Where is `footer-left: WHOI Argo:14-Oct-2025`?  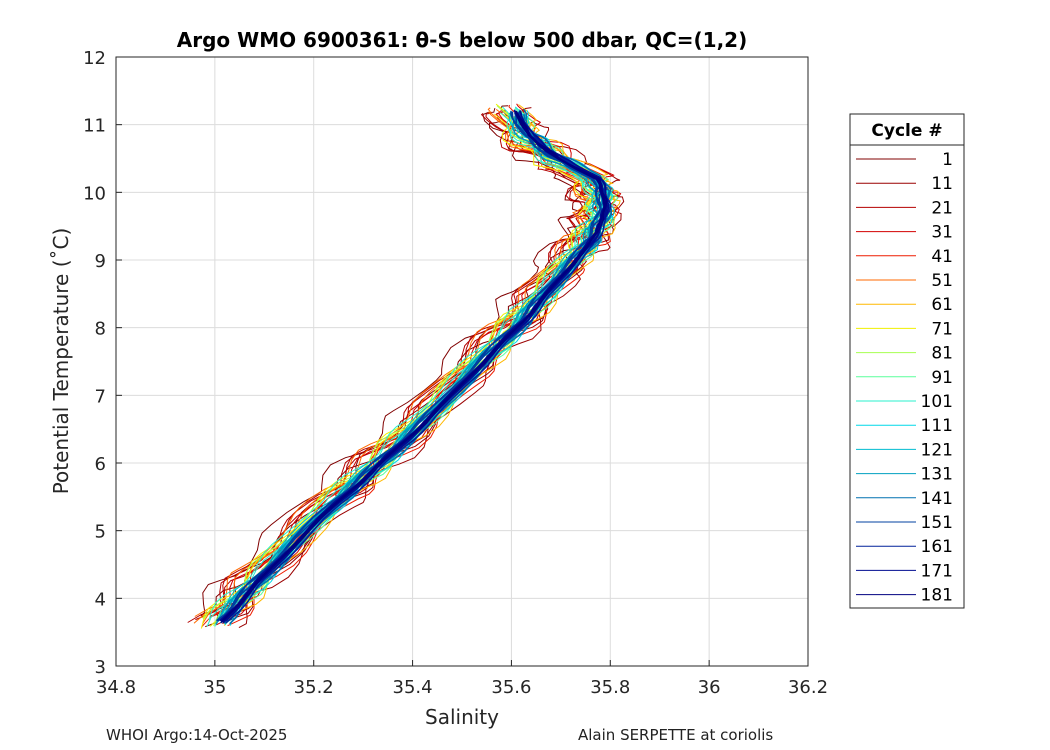
footer-left: WHOI Argo:14-Oct-2025 is located at coordinates (197, 735).